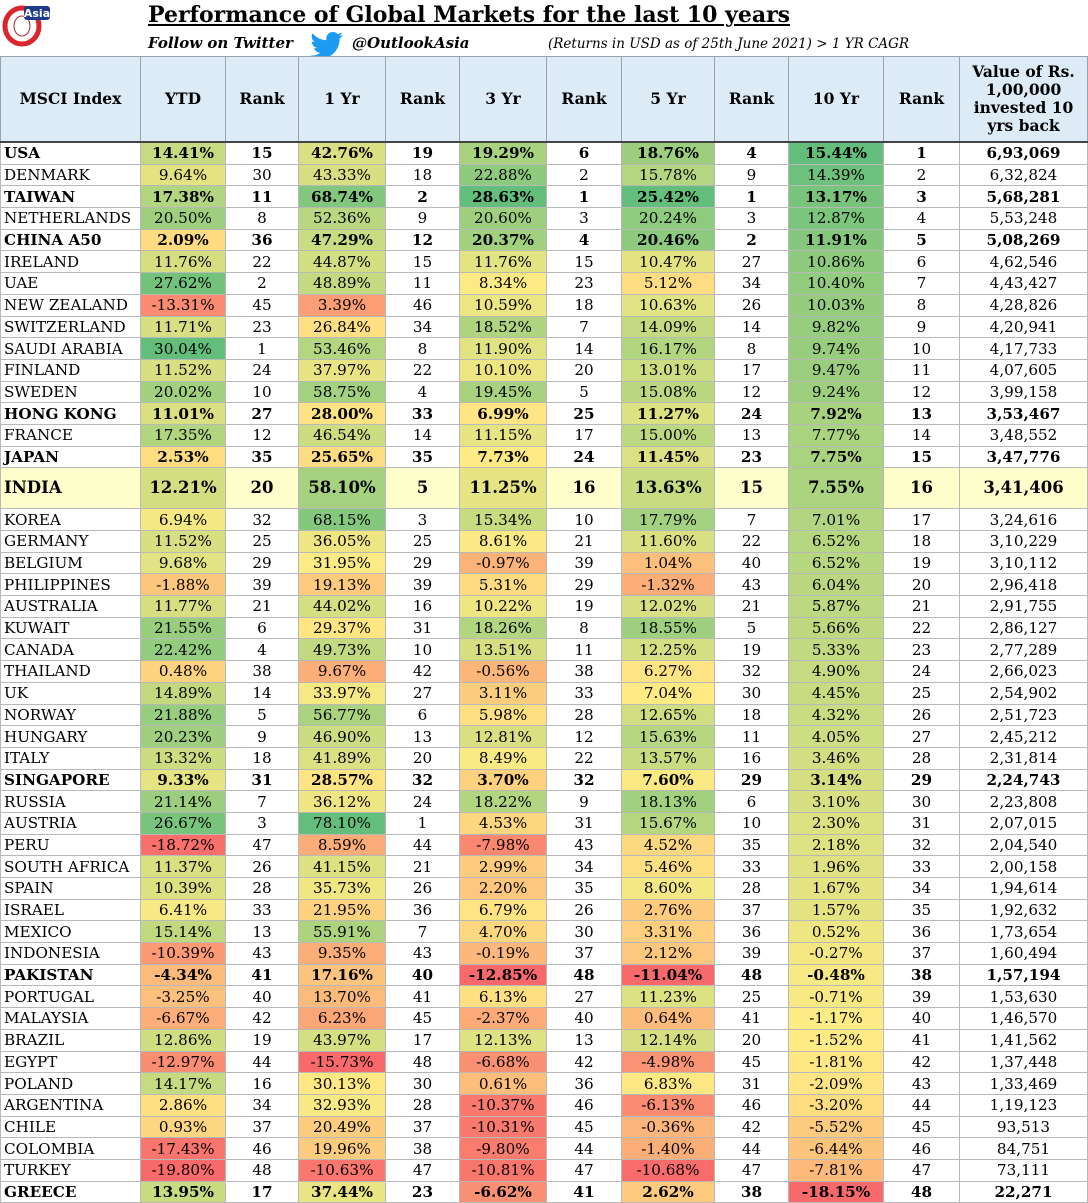 The width and height of the screenshot is (1088, 1203). Describe the element at coordinates (503, 845) in the screenshot. I see `three-yr-return: -7.98%` at that location.